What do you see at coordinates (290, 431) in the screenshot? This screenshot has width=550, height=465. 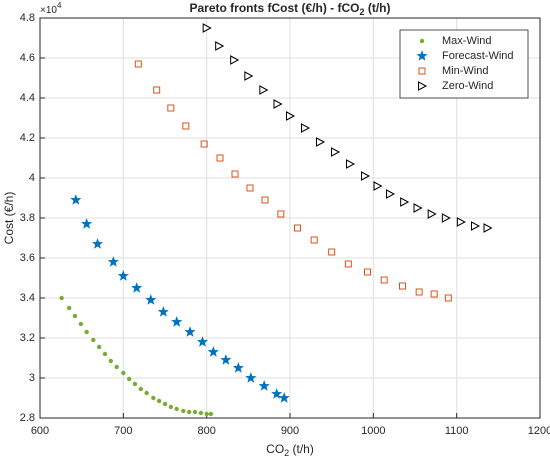 I see `x-tick-label: 900` at bounding box center [290, 431].